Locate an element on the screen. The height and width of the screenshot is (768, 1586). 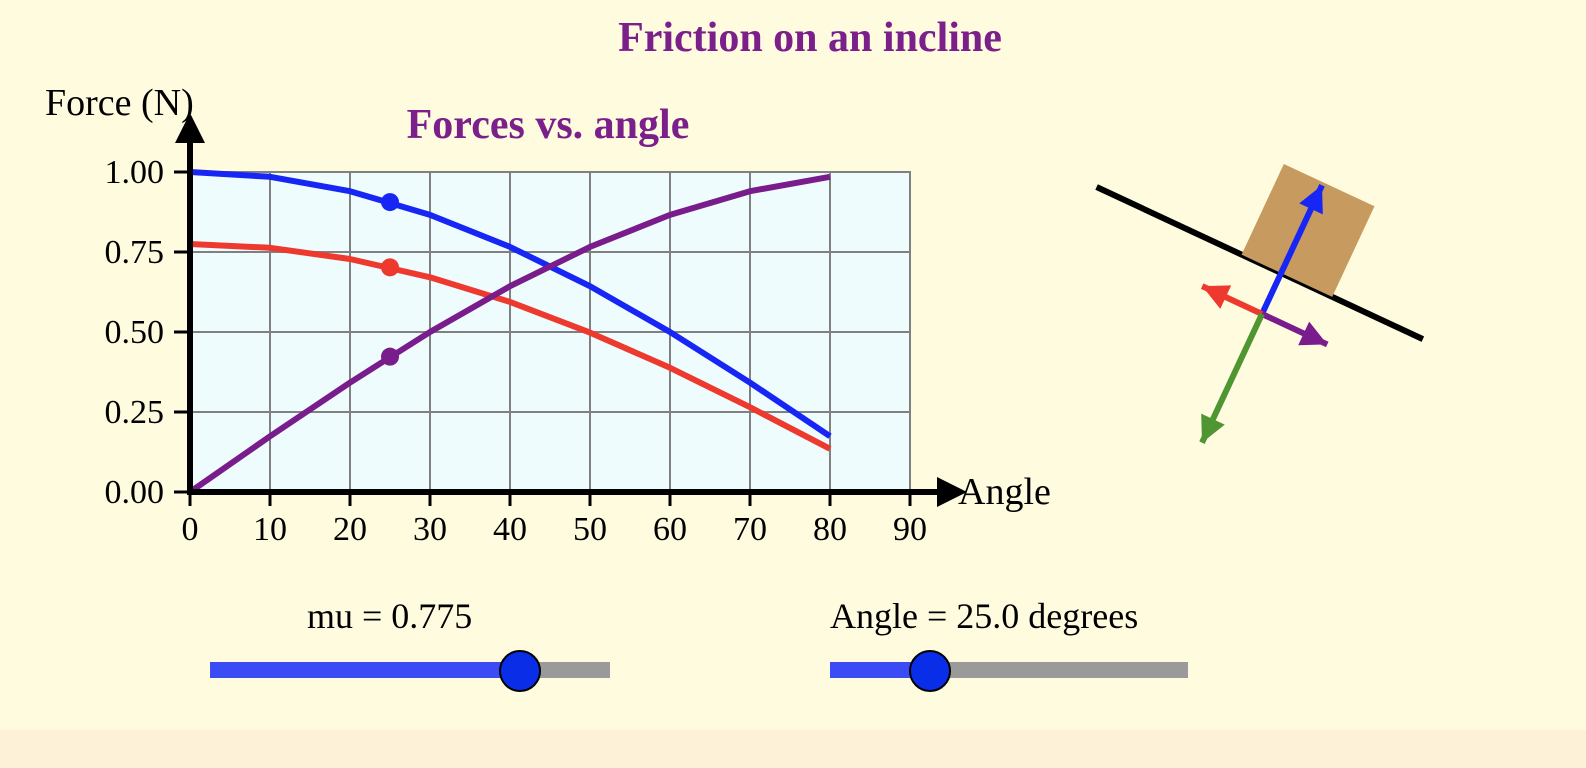
y-axis-label: Force (N) is located at coordinates (119, 103).